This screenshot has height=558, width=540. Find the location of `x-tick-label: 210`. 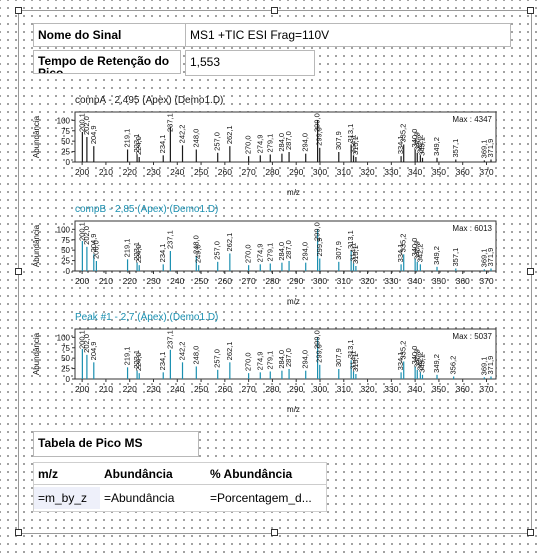

x-tick-label: 210 is located at coordinates (106, 389).